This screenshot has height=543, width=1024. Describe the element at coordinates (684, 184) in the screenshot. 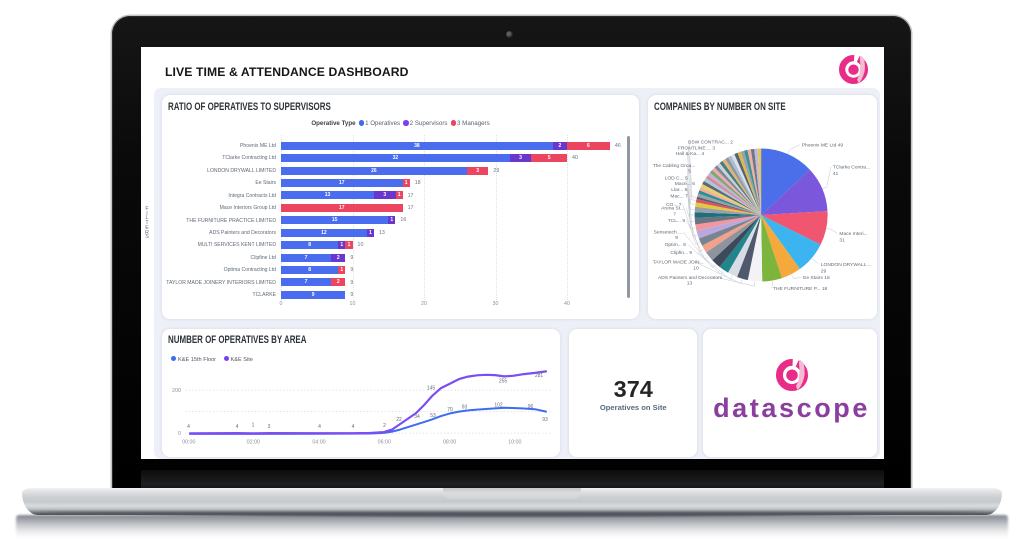

I see `svg-text: Mace... 6` at that location.